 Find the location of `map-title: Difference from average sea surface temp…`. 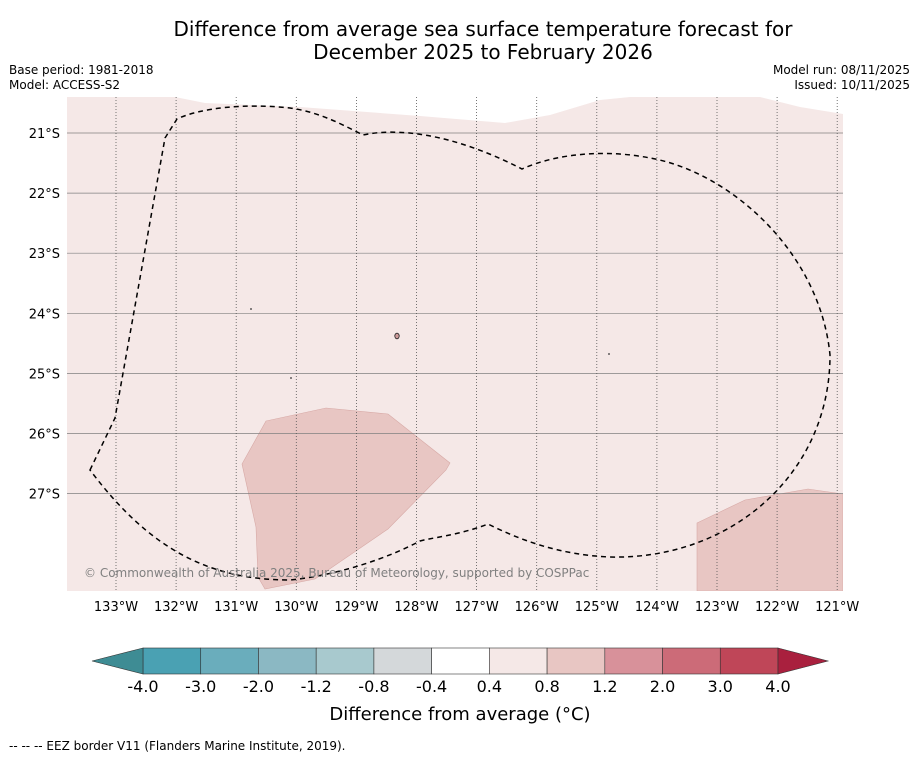

map-title: Difference from average sea surface temp… is located at coordinates (459, 41).